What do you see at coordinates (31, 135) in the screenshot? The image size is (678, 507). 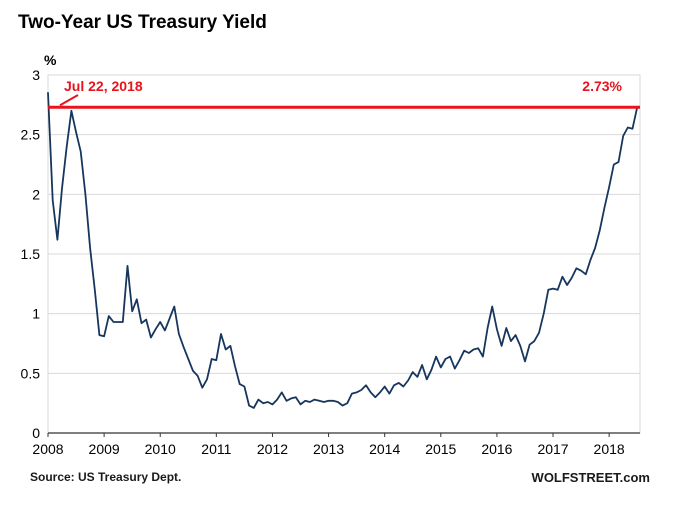 I see `y-tick-label: 2.5` at bounding box center [31, 135].